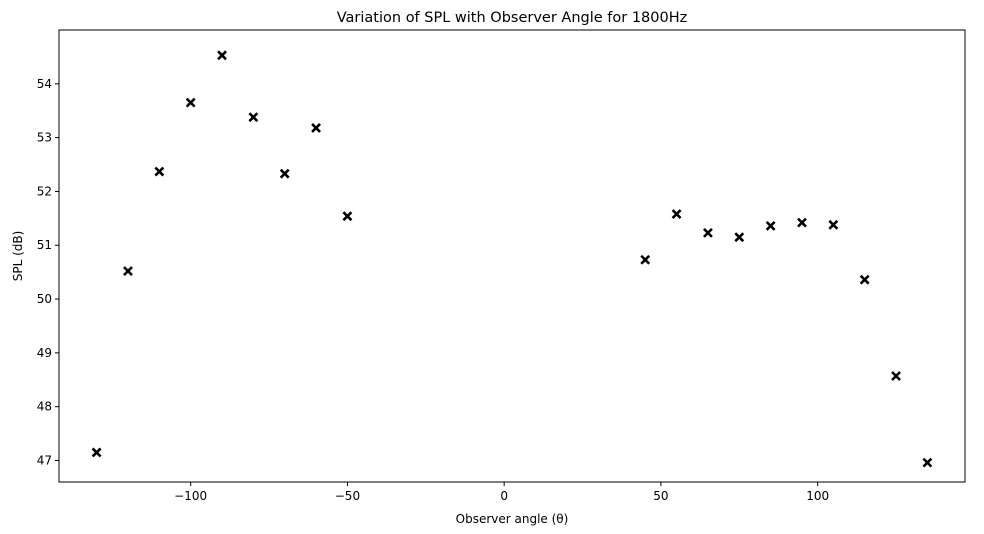 The image size is (984, 534). I want to click on y-tick-label: 51, so click(44, 245).